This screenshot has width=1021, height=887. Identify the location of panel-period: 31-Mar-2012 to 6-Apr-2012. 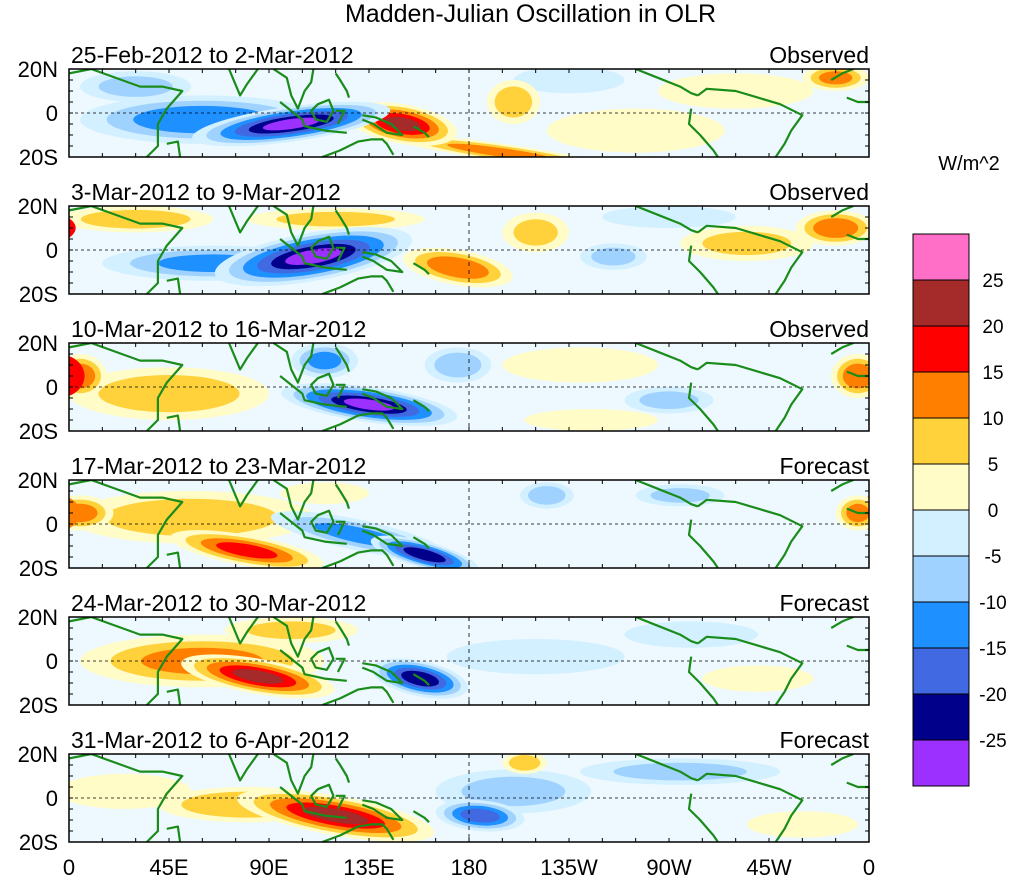
(210, 740).